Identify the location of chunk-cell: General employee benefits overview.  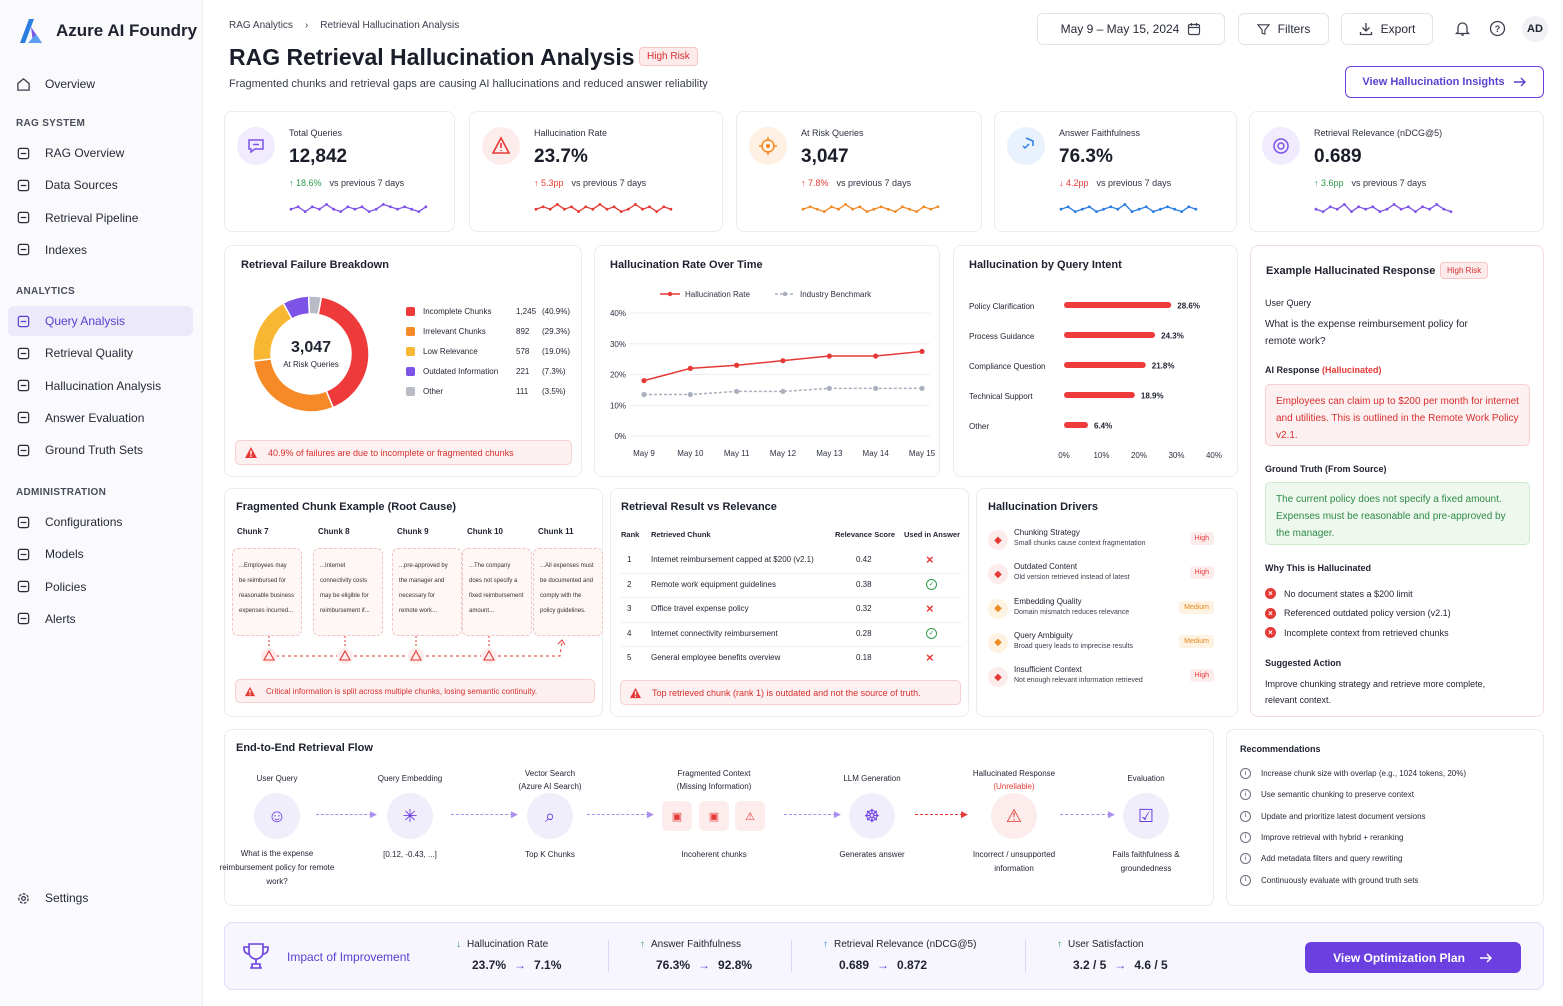
(716, 657).